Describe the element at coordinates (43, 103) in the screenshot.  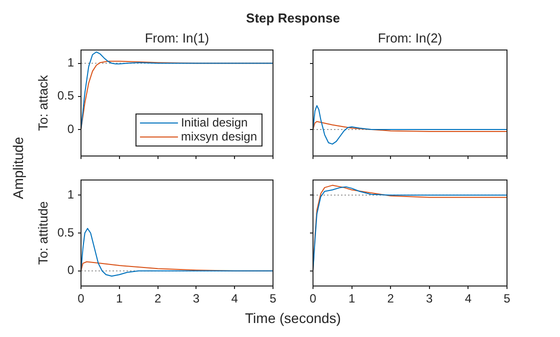
I see `y-axis-title: To: attack` at that location.